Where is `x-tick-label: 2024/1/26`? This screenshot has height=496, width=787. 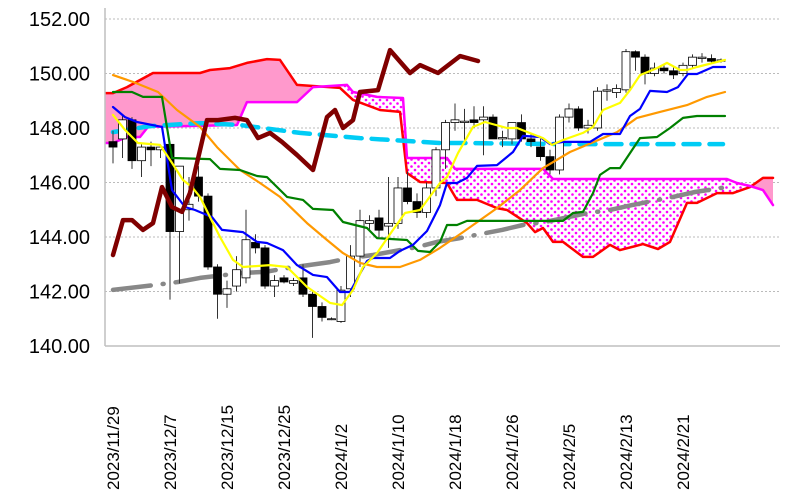 x-tick-label: 2024/1/26 is located at coordinates (512, 452).